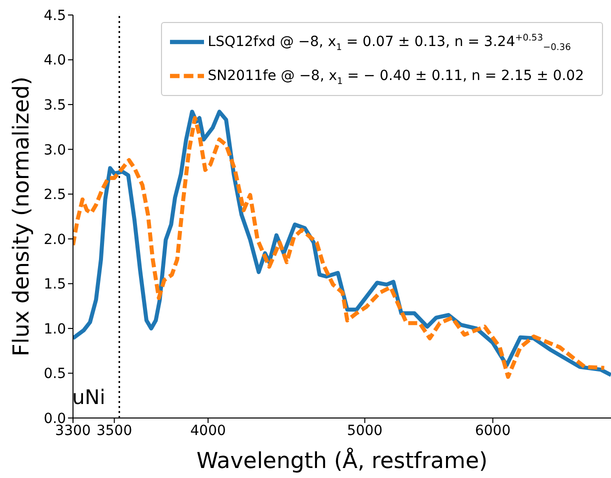  Describe the element at coordinates (114, 430) in the screenshot. I see `x-tick-label: 3500` at that location.